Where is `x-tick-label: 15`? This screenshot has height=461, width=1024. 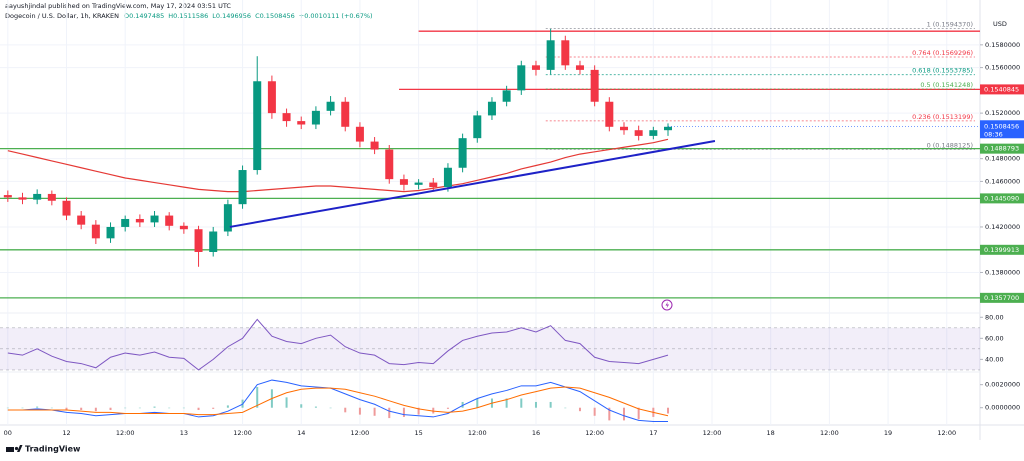 x-tick-label: 15 is located at coordinates (418, 433).